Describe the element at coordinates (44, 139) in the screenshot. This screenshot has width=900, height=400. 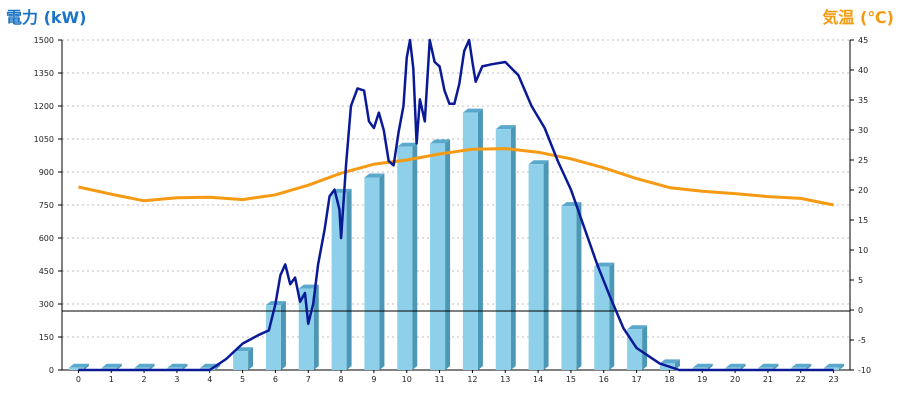
I see `left-tick-label: 1050` at that location.